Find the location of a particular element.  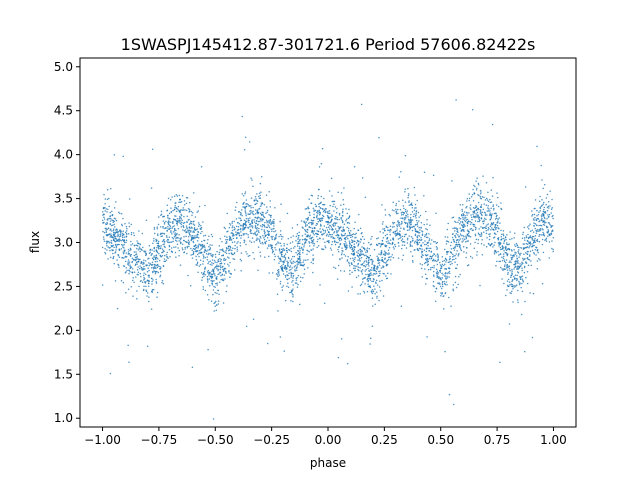

y-tick-label: 3.0 is located at coordinates (63, 243).